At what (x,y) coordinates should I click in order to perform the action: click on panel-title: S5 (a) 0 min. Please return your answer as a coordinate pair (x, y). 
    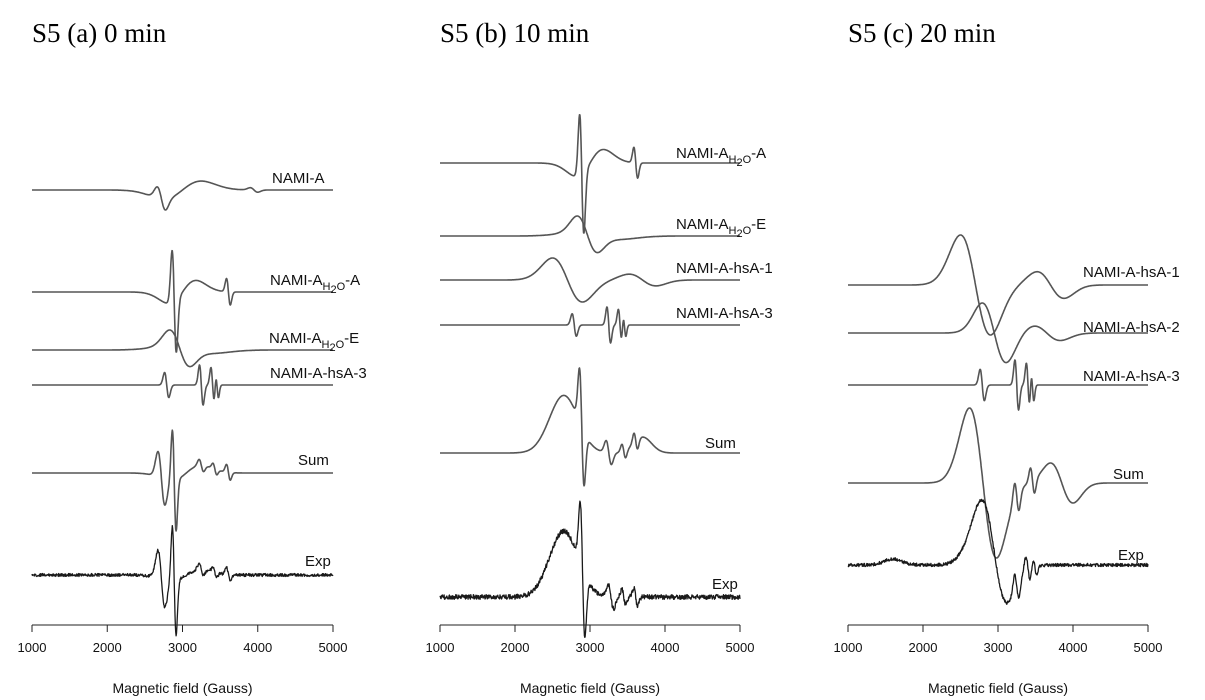
    Looking at the image, I should click on (99, 33).